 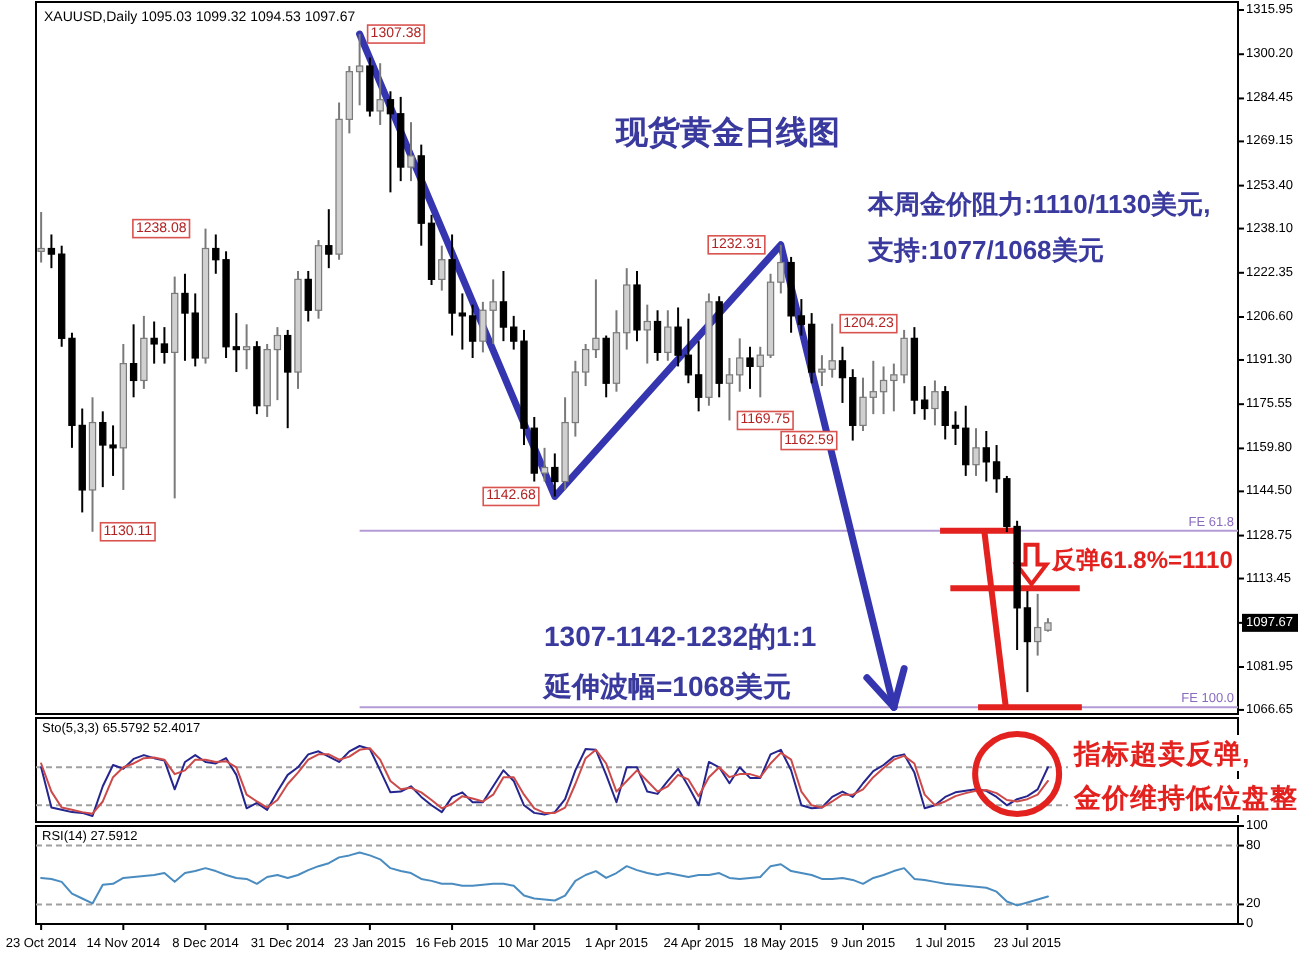 What do you see at coordinates (666, 686) in the screenshot?
I see `annotation: 延伸波幅=1068美元` at bounding box center [666, 686].